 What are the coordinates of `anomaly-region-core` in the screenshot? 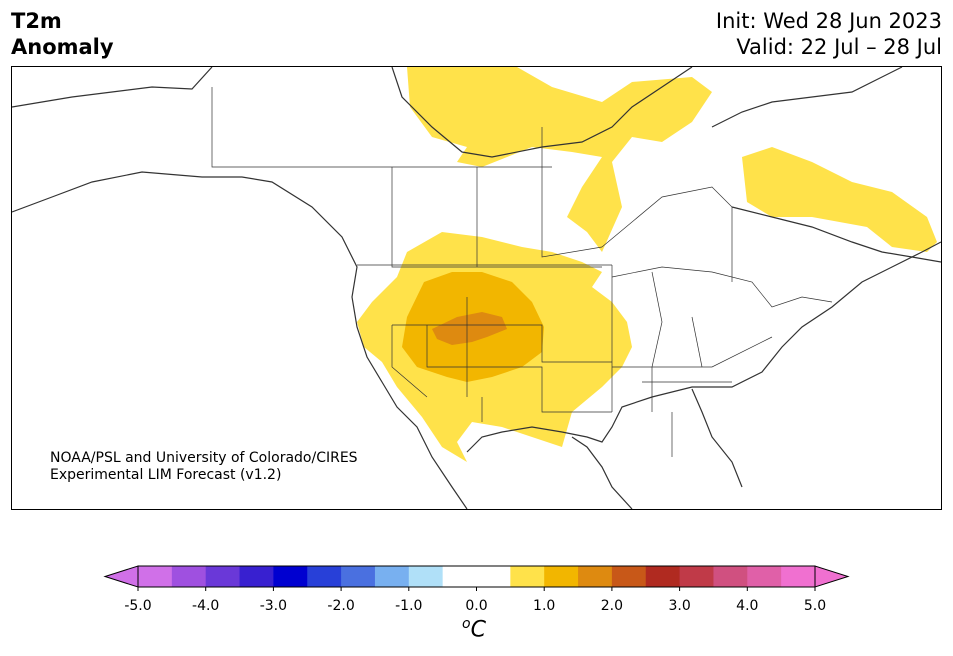 It's located at (469, 328).